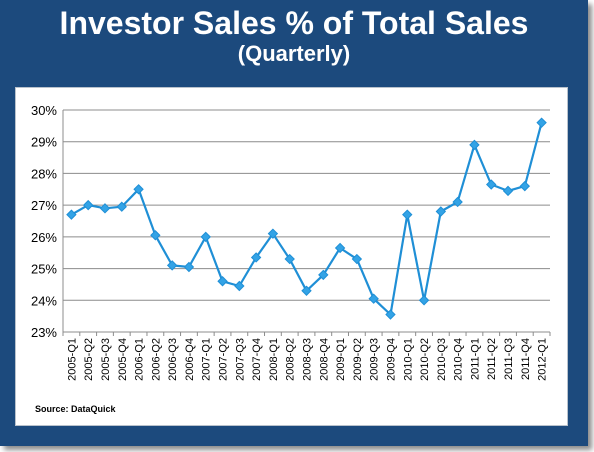  Describe the element at coordinates (543, 359) in the screenshot. I see `x-tick-label: 2012-Q1` at that location.